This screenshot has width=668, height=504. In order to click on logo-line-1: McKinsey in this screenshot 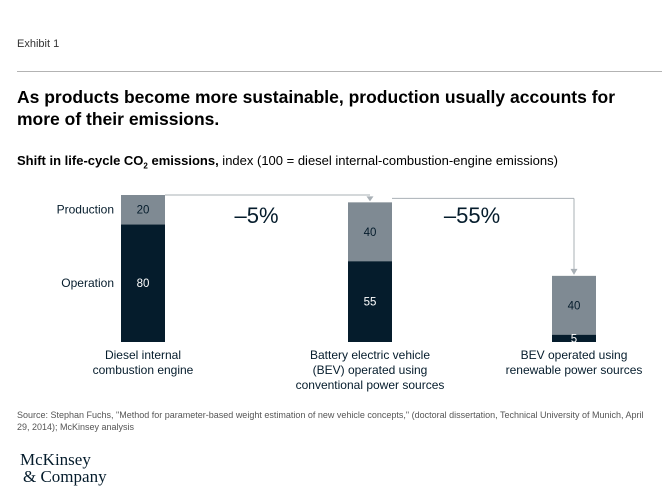, I will do `click(55, 459)`.